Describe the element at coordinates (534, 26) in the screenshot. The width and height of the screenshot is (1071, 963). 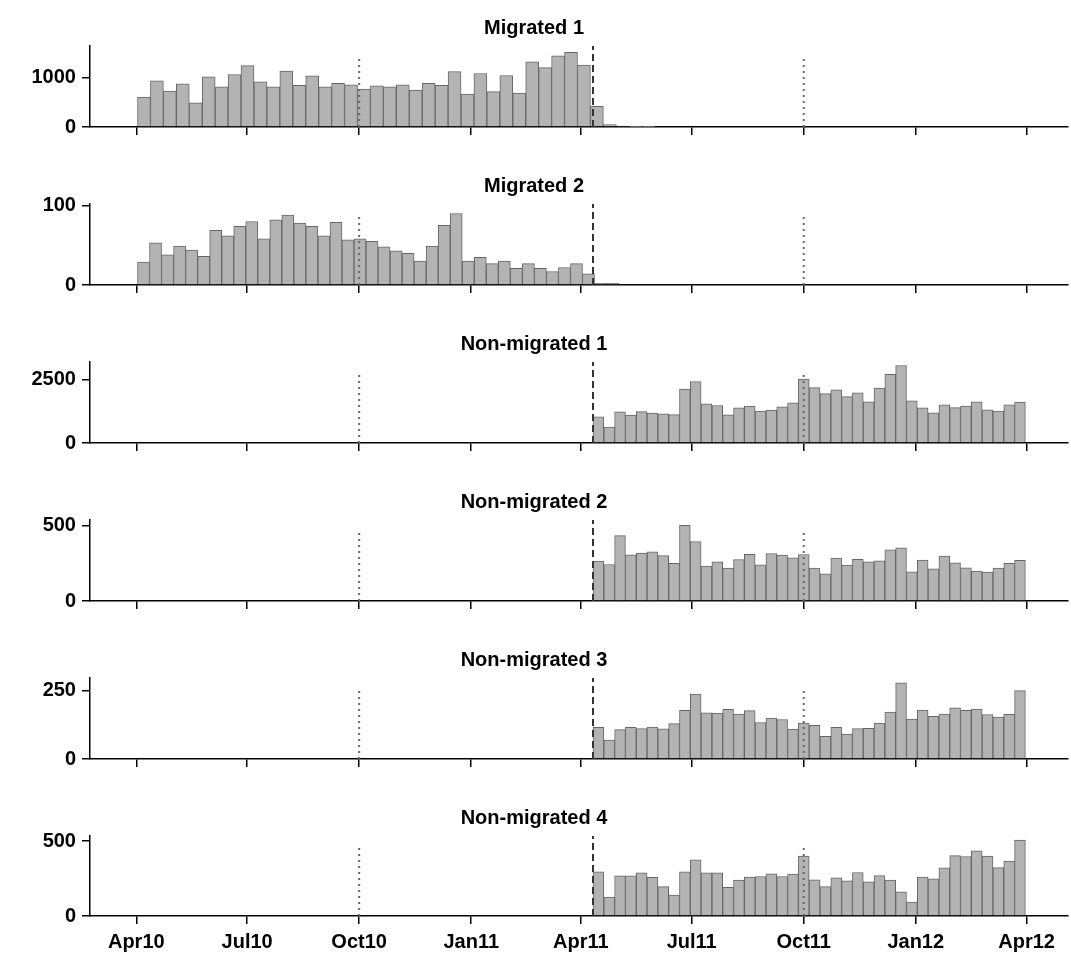
I see `chart-title: Migrated 1` at that location.